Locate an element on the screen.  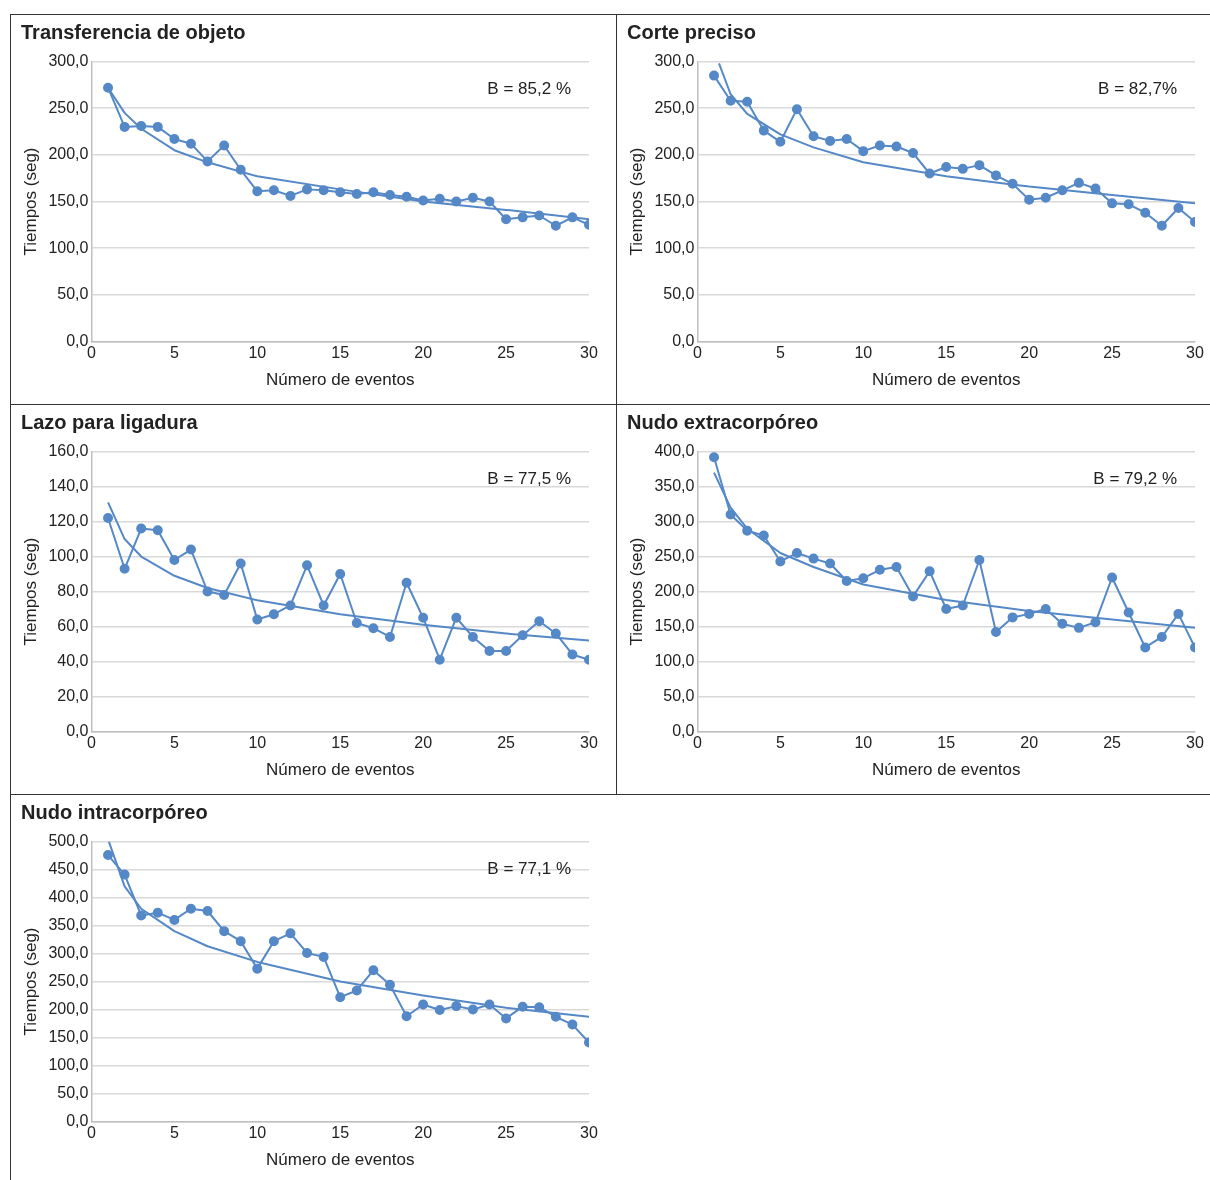
annotation: B = 85,2 % is located at coordinates (529, 89).